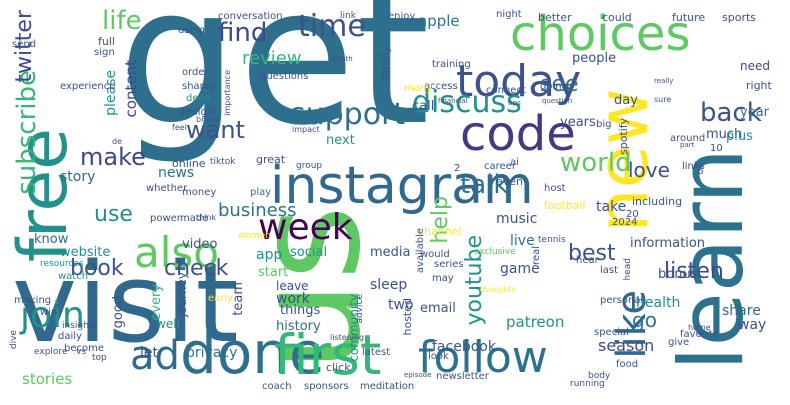 This screenshot has width=790, height=405. What do you see at coordinates (257, 210) in the screenshot?
I see `word: business` at bounding box center [257, 210].